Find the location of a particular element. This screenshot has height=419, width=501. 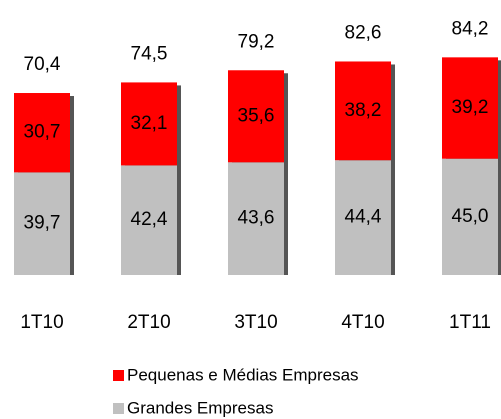

data-label: 44,4 is located at coordinates (363, 217).